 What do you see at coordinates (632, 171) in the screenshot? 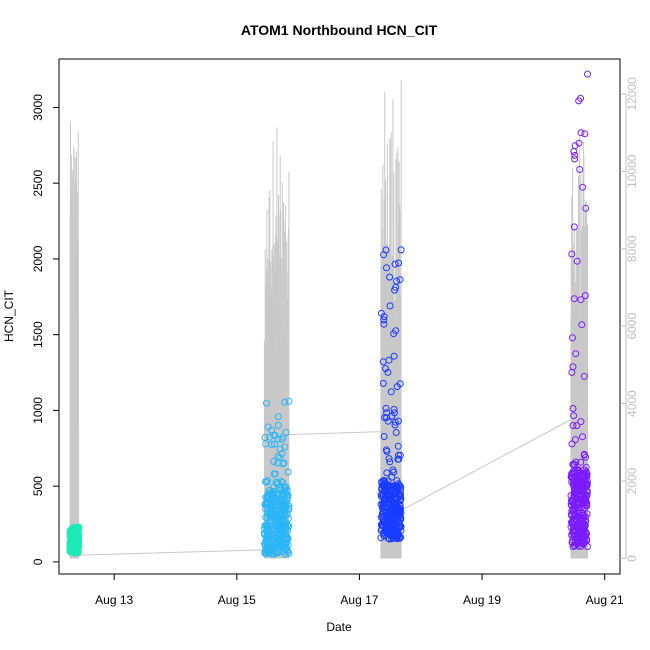
I see `y2-tick-label: 10000` at bounding box center [632, 171].